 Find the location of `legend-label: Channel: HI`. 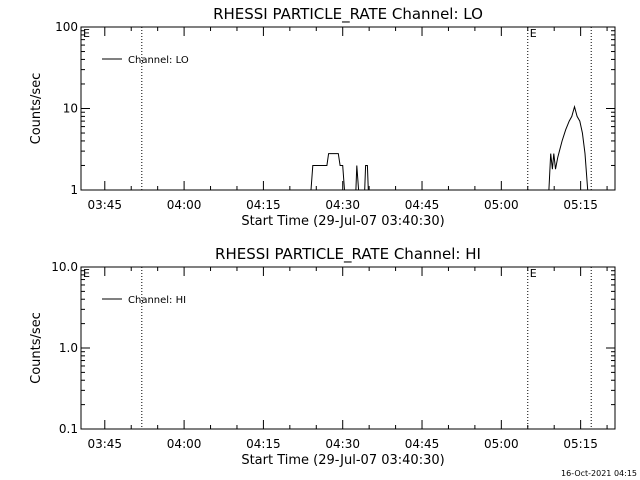

legend-label: Channel: HI is located at coordinates (157, 300).